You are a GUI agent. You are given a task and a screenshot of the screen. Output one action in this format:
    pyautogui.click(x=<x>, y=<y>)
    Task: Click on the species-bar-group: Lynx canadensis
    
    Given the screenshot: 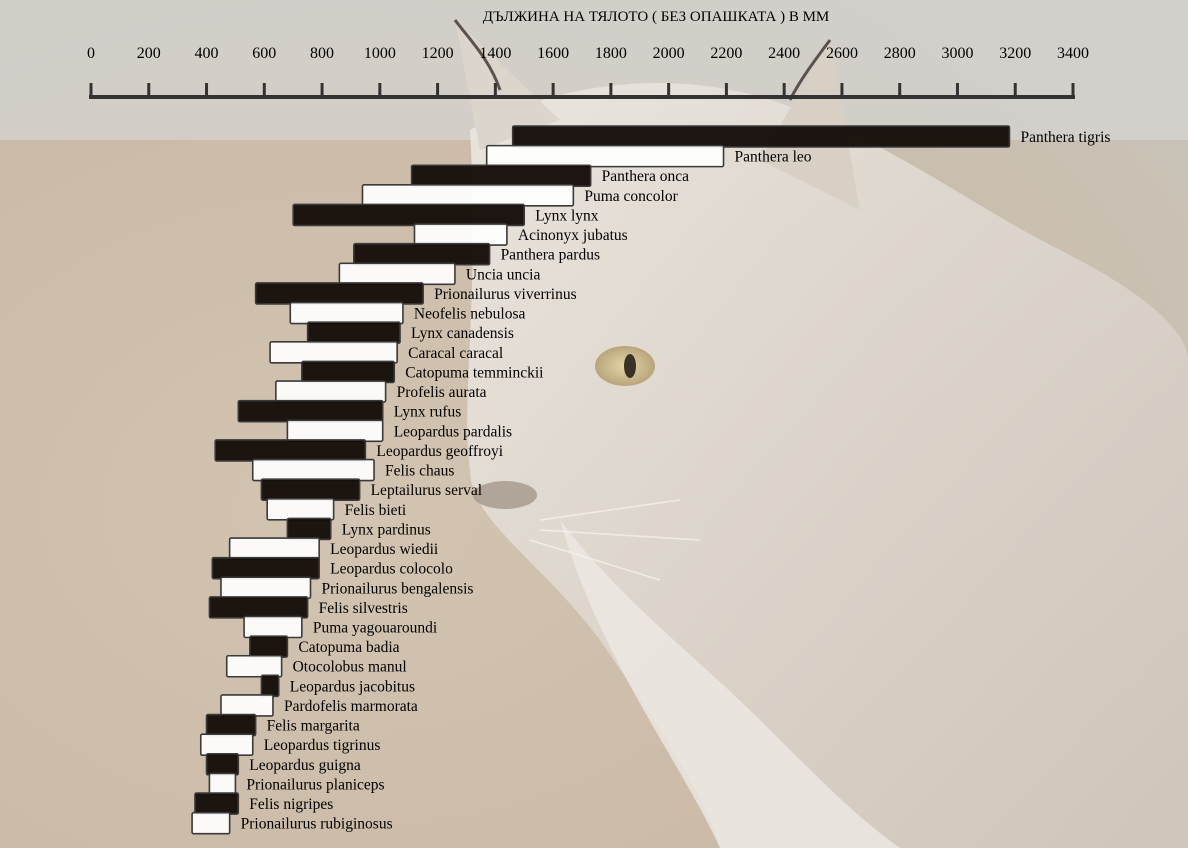 What is the action you would take?
    pyautogui.click(x=410, y=333)
    